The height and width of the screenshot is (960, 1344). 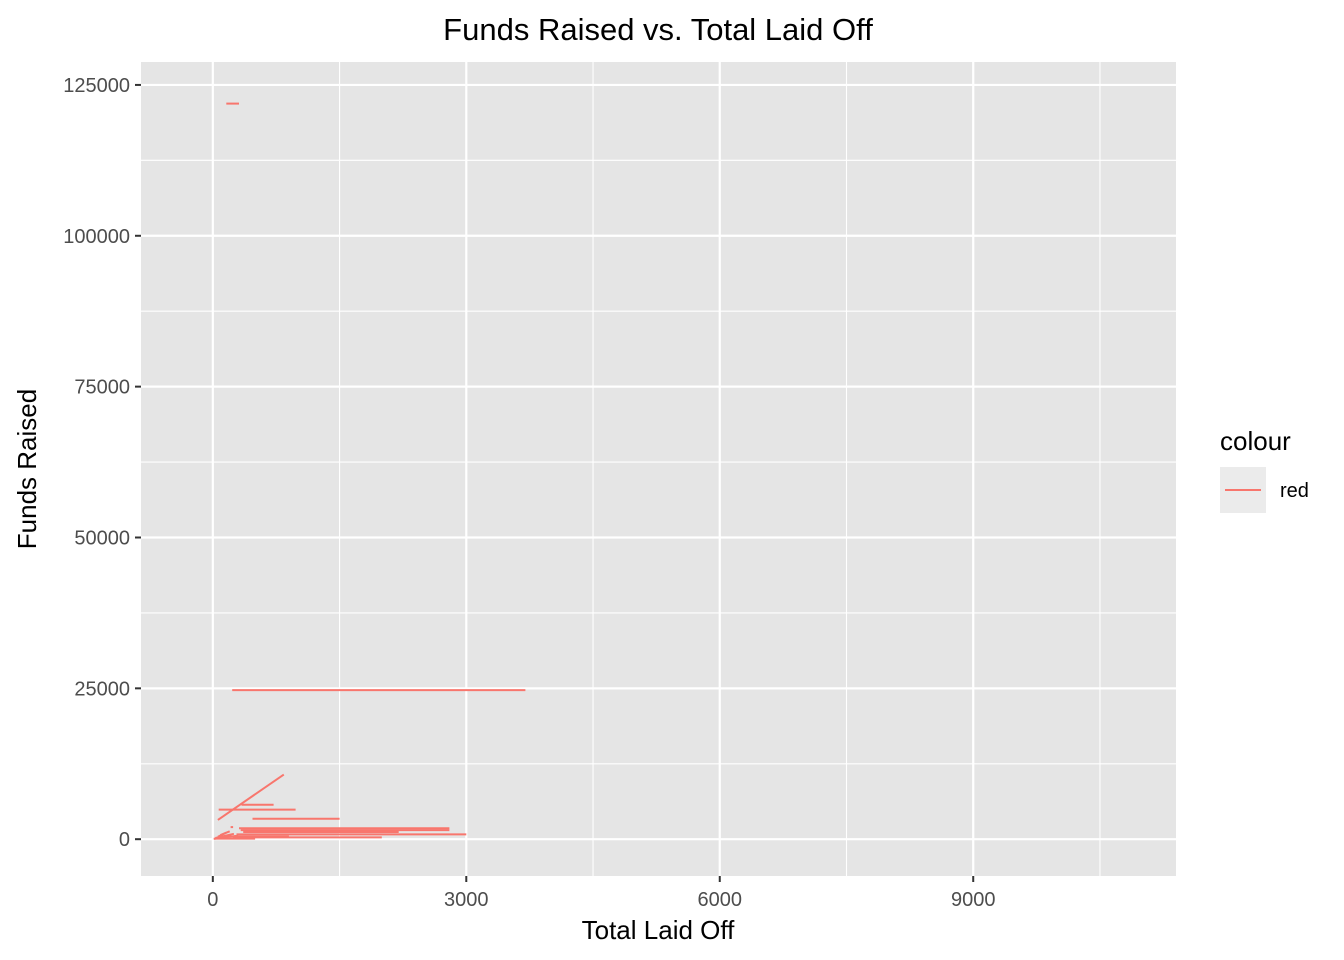 I want to click on y-tick-label: 25000, so click(x=102, y=689).